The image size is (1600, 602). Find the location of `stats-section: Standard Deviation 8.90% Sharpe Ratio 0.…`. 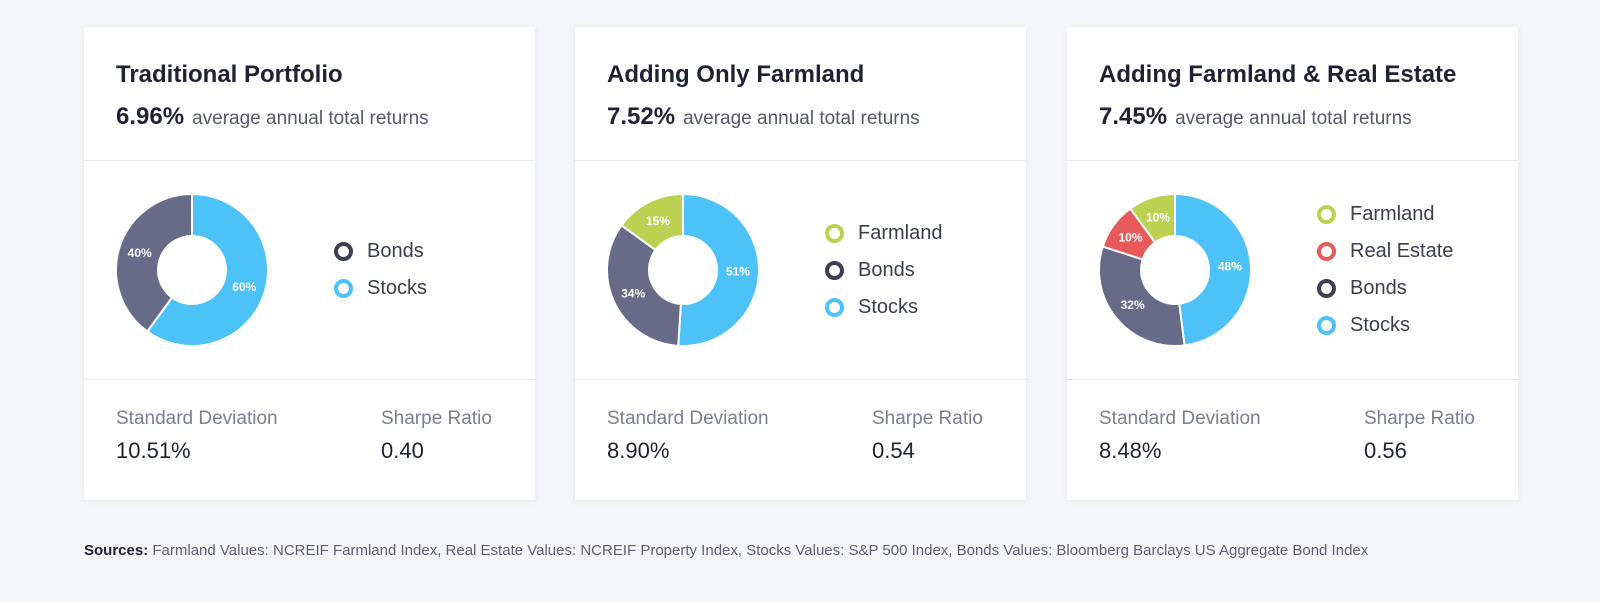

stats-section: Standard Deviation 8.90% Sharpe Ratio 0.… is located at coordinates (800, 440).